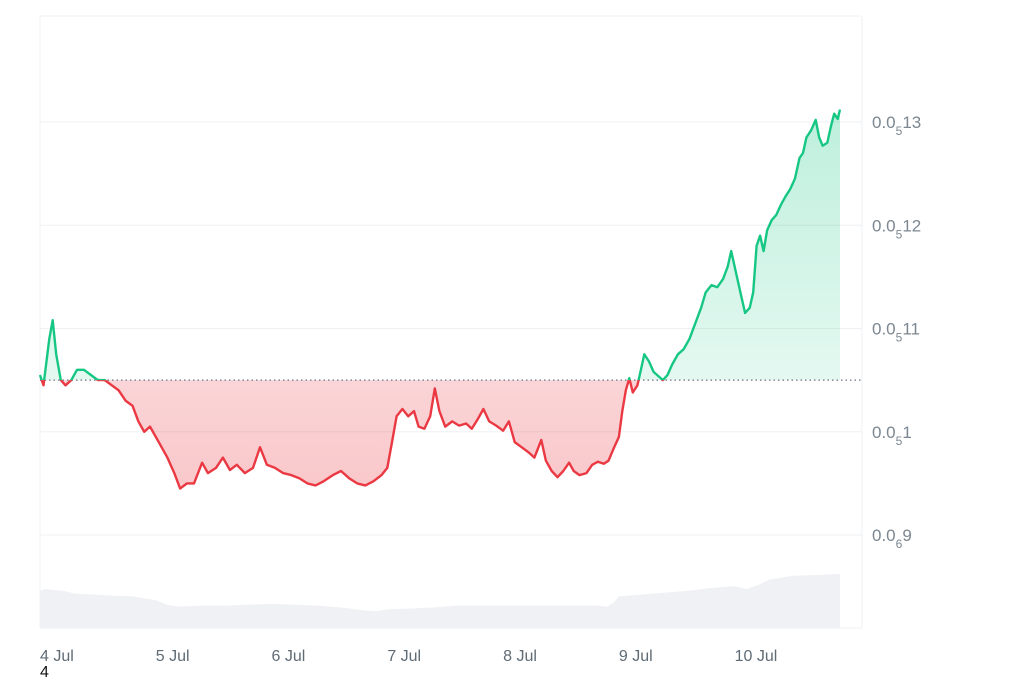  What do you see at coordinates (289, 656) in the screenshot?
I see `x-tick-label: 6 Jul` at bounding box center [289, 656].